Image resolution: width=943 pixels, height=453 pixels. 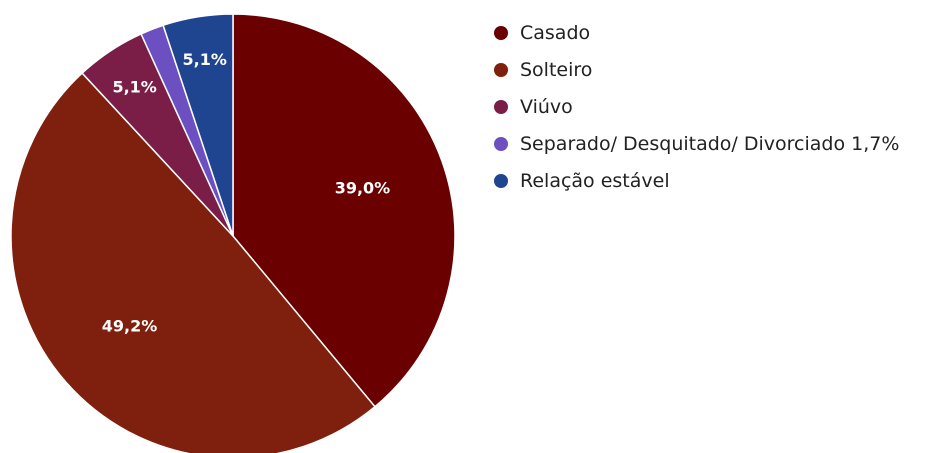 What do you see at coordinates (198, 125) in the screenshot?
I see `pie-slice-relacao-estavel` at bounding box center [198, 125].